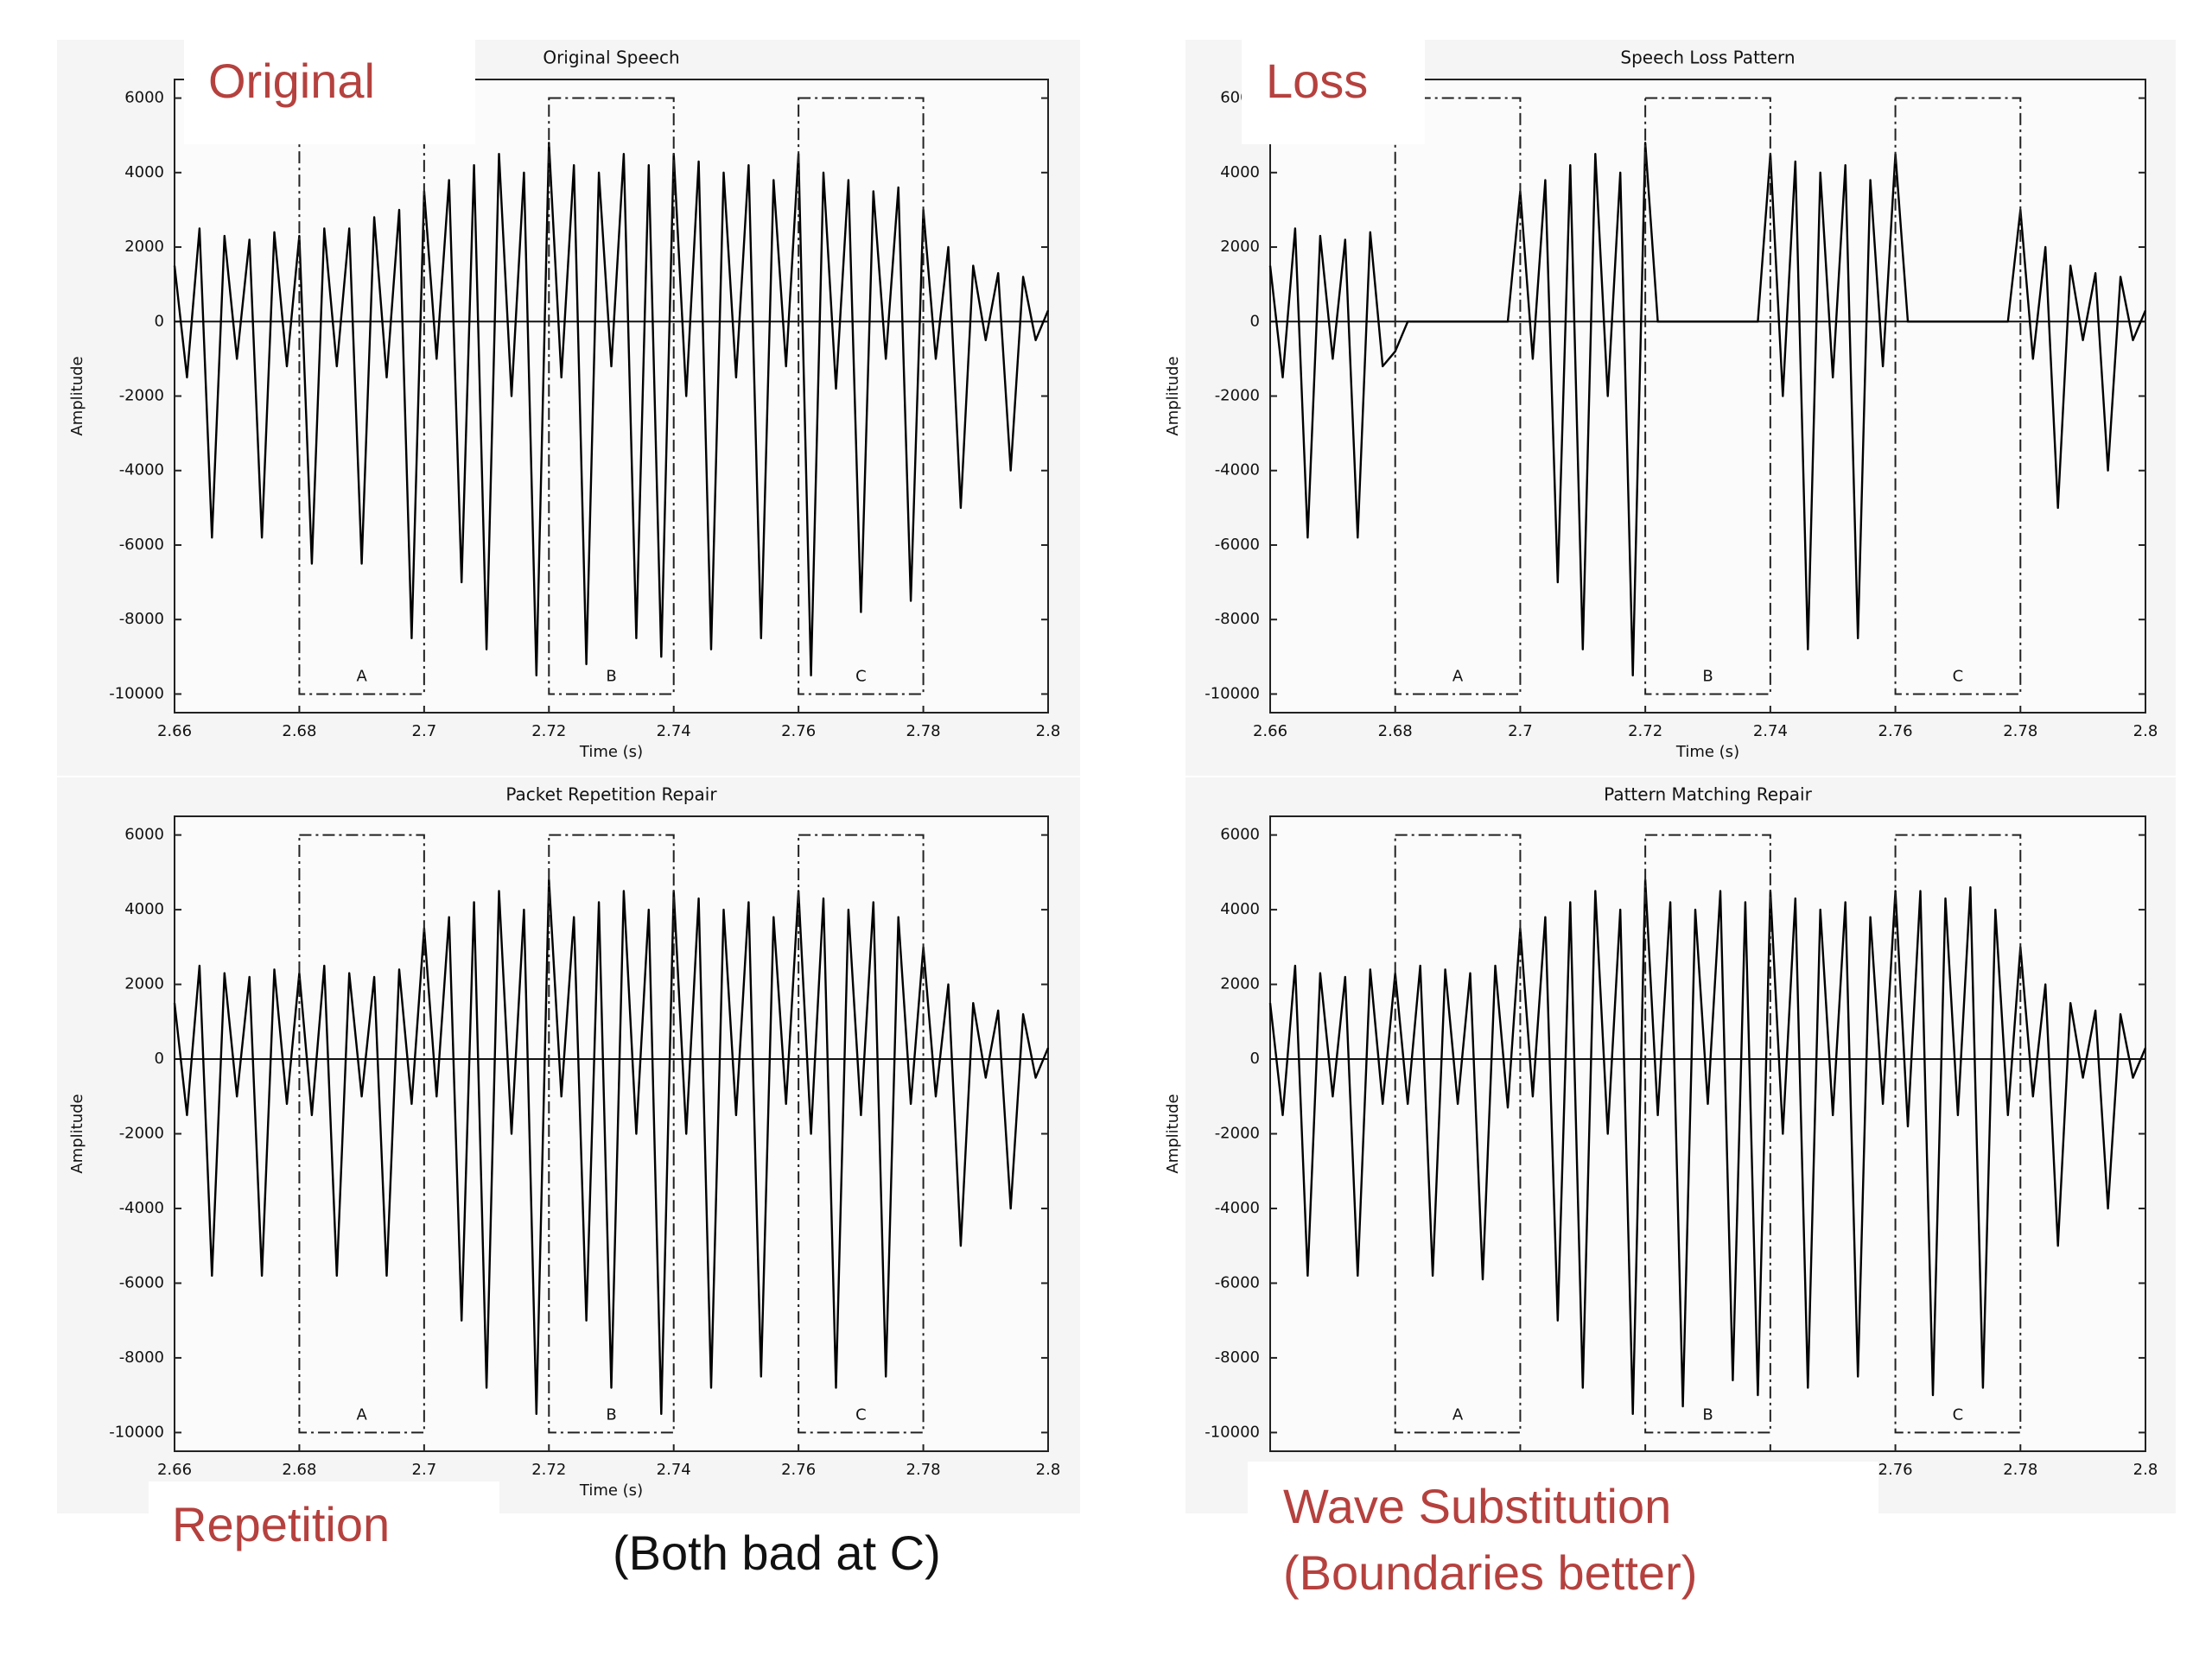  Describe the element at coordinates (611, 794) in the screenshot. I see `chart-title: Packet Repetition Repair` at that location.